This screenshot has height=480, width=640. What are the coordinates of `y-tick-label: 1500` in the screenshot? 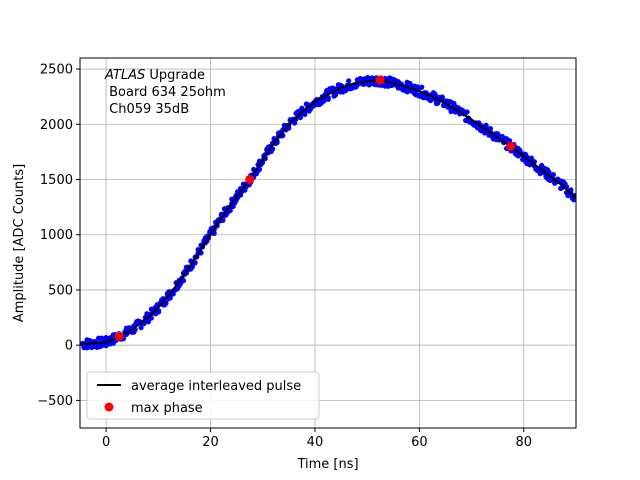 It's located at (56, 180).